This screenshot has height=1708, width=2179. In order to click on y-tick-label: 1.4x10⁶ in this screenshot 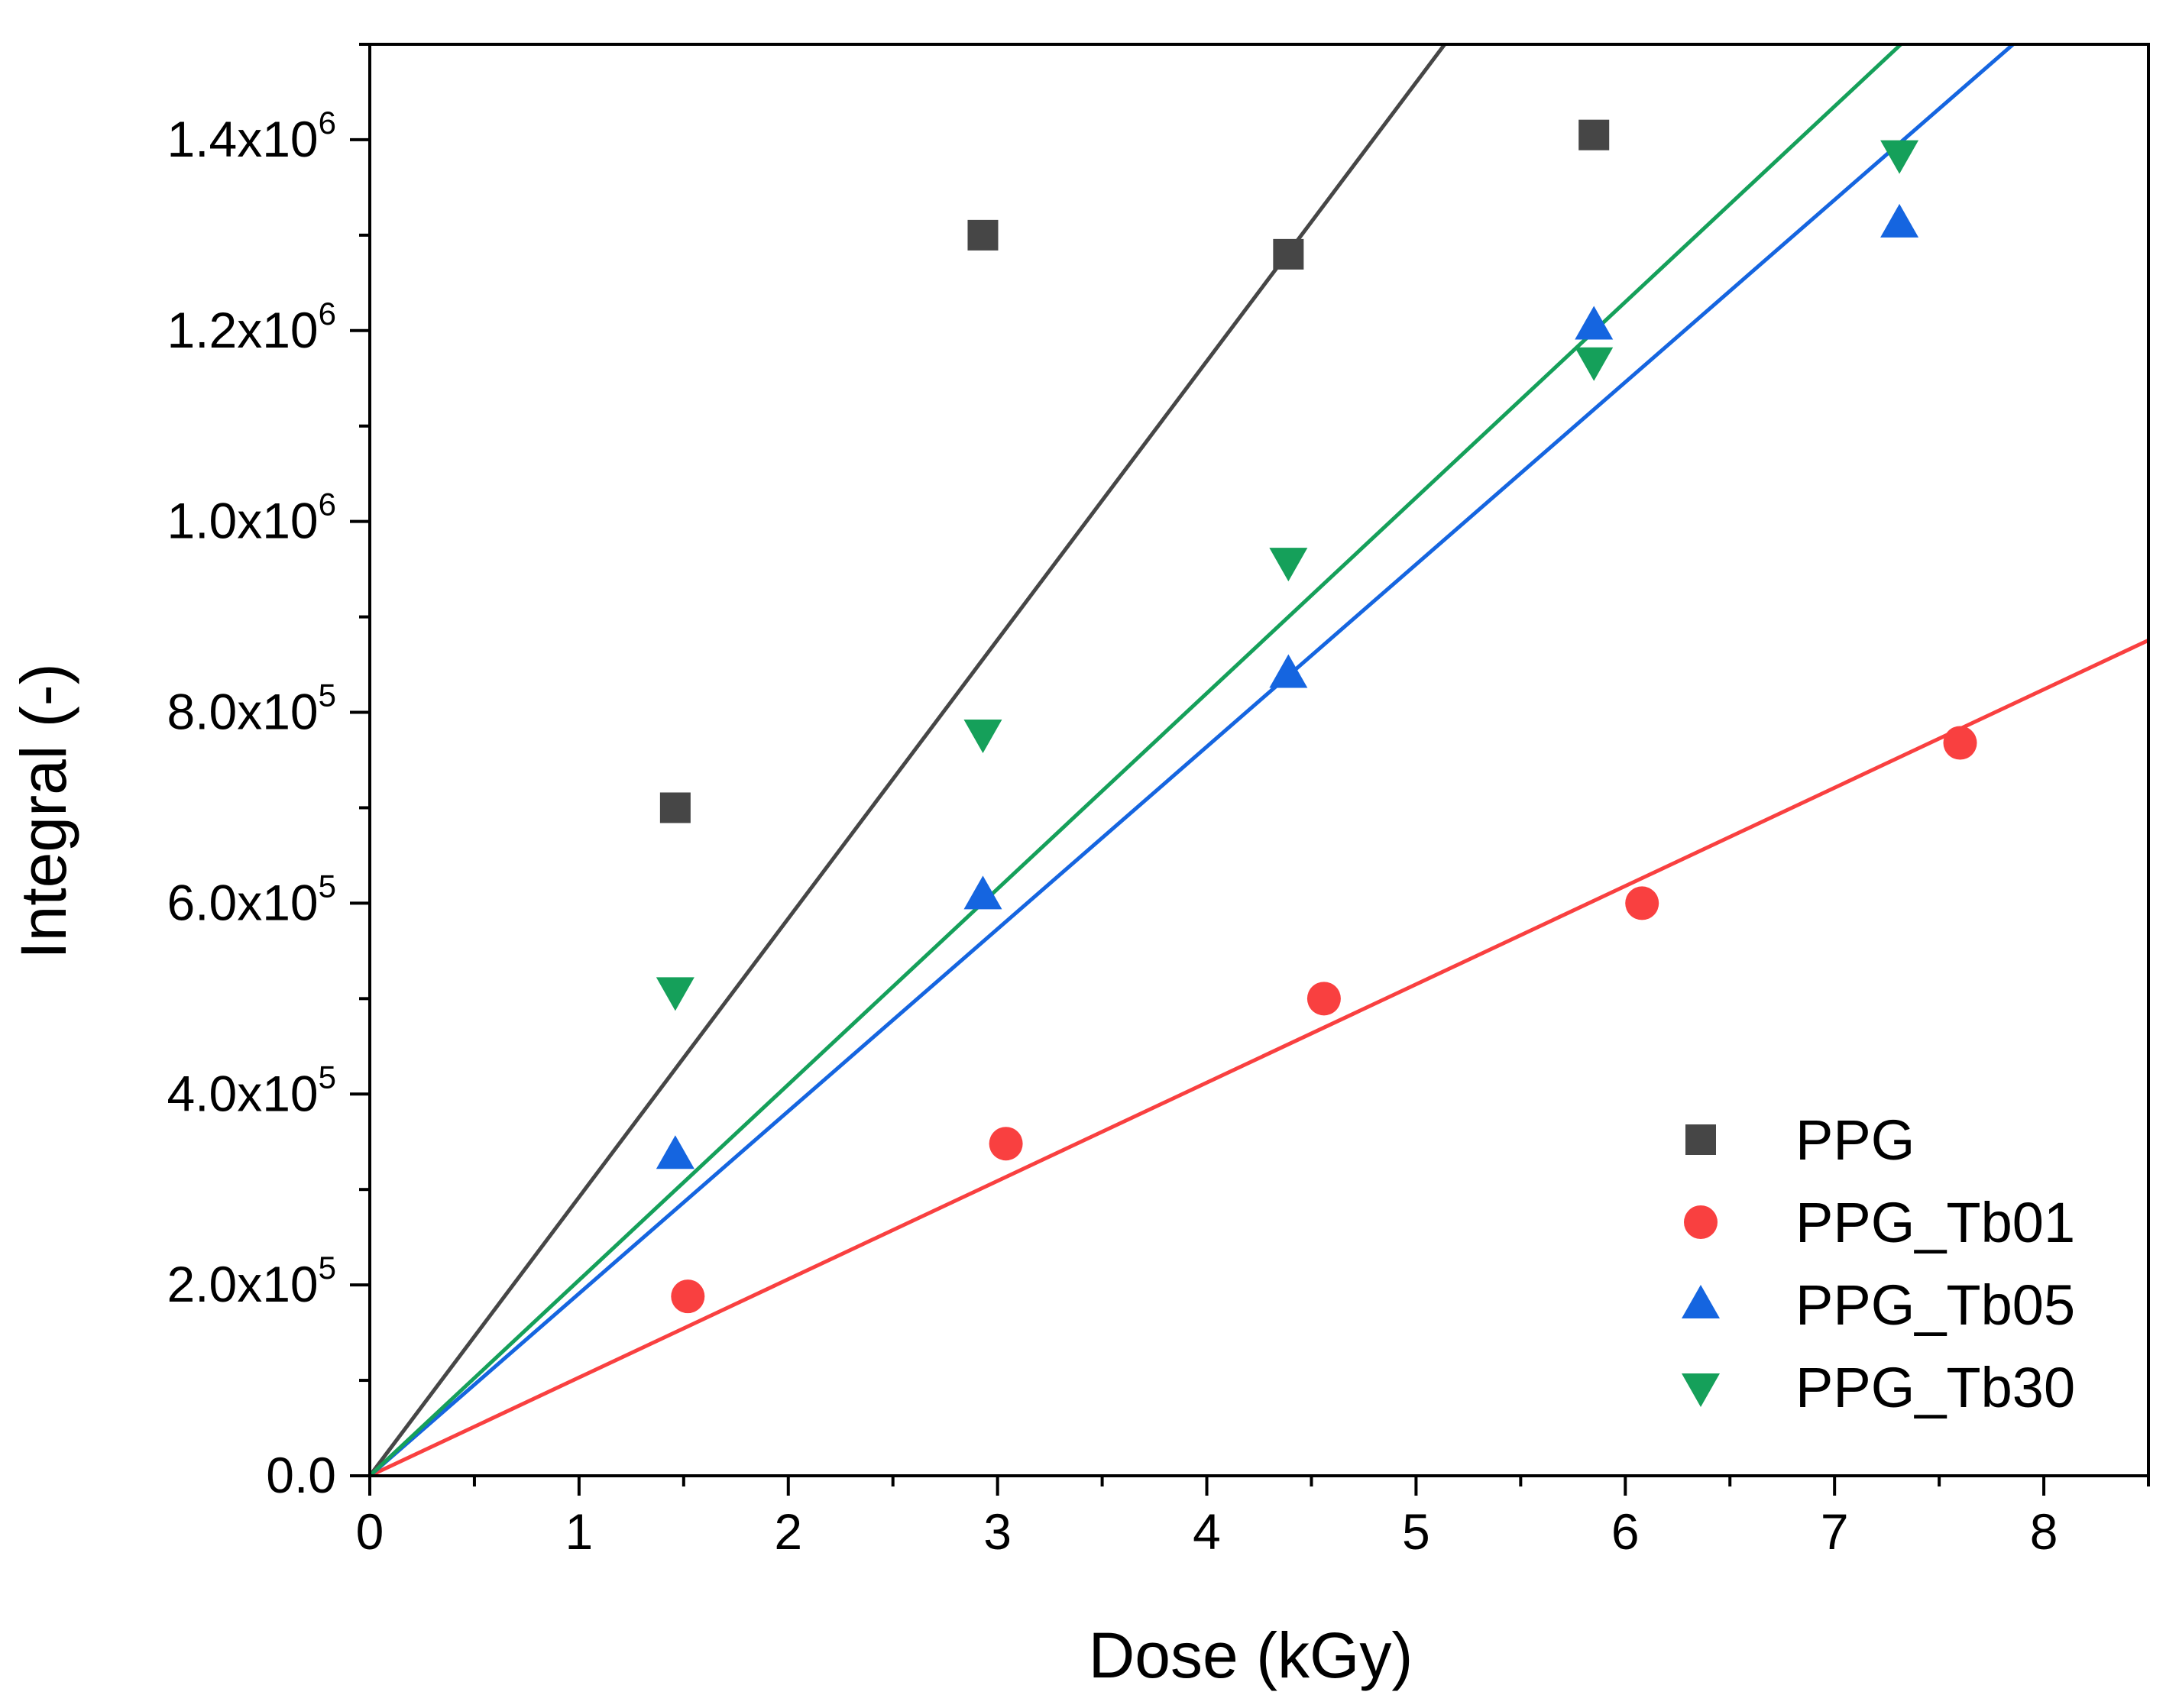, I will do `click(251, 136)`.